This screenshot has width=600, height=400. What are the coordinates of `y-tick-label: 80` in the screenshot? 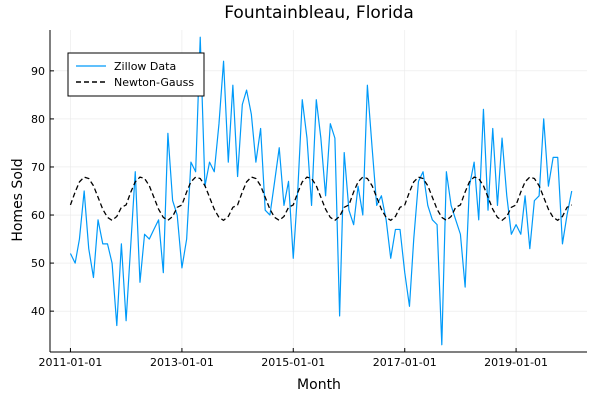 It's located at (38, 119).